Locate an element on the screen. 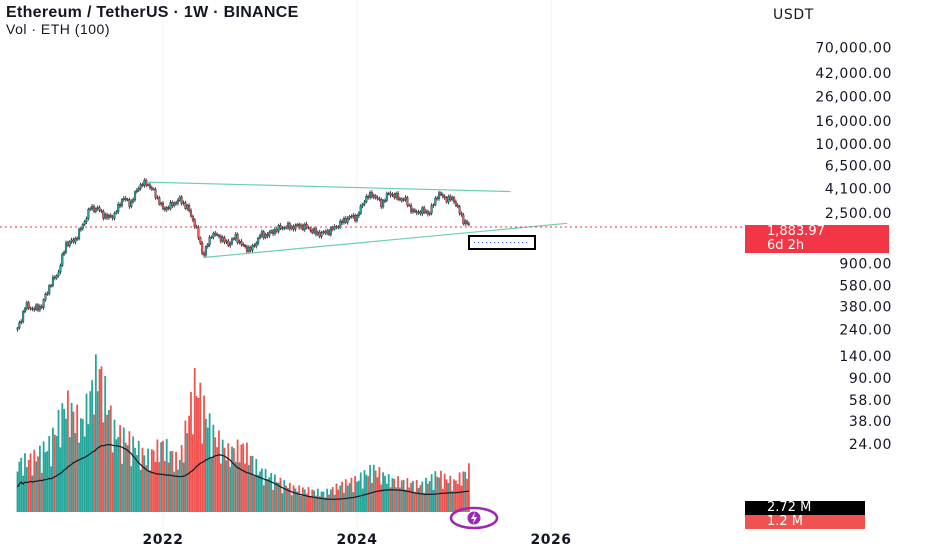 This screenshot has width=932, height=550. time-tick-label: 2022 is located at coordinates (163, 540).